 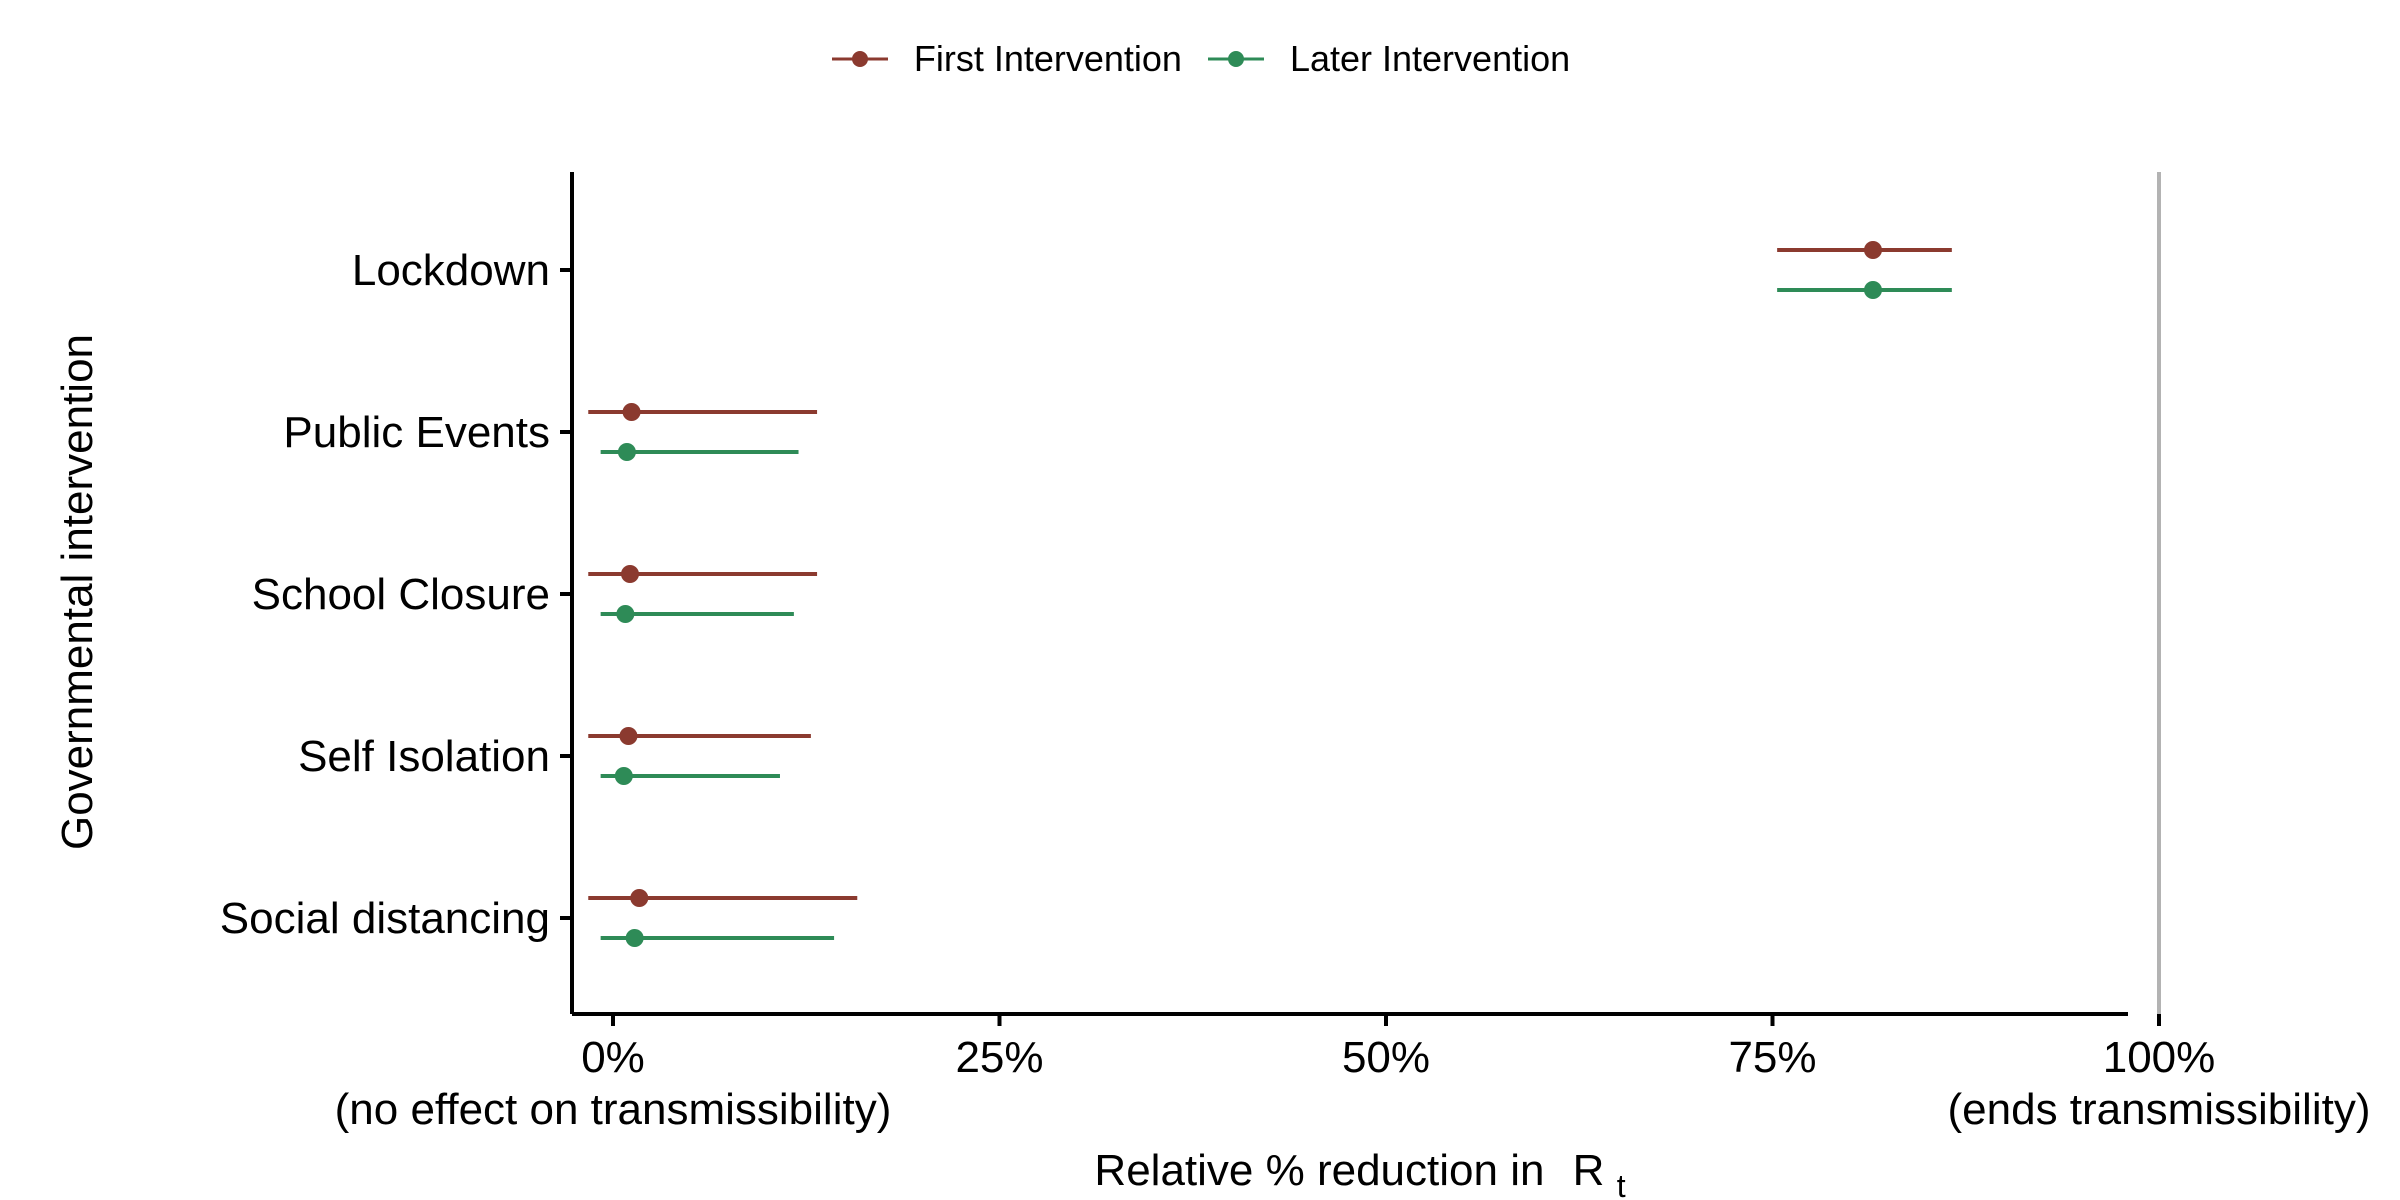 I want to click on legend-label-first: First Intervention, so click(x=1047, y=58).